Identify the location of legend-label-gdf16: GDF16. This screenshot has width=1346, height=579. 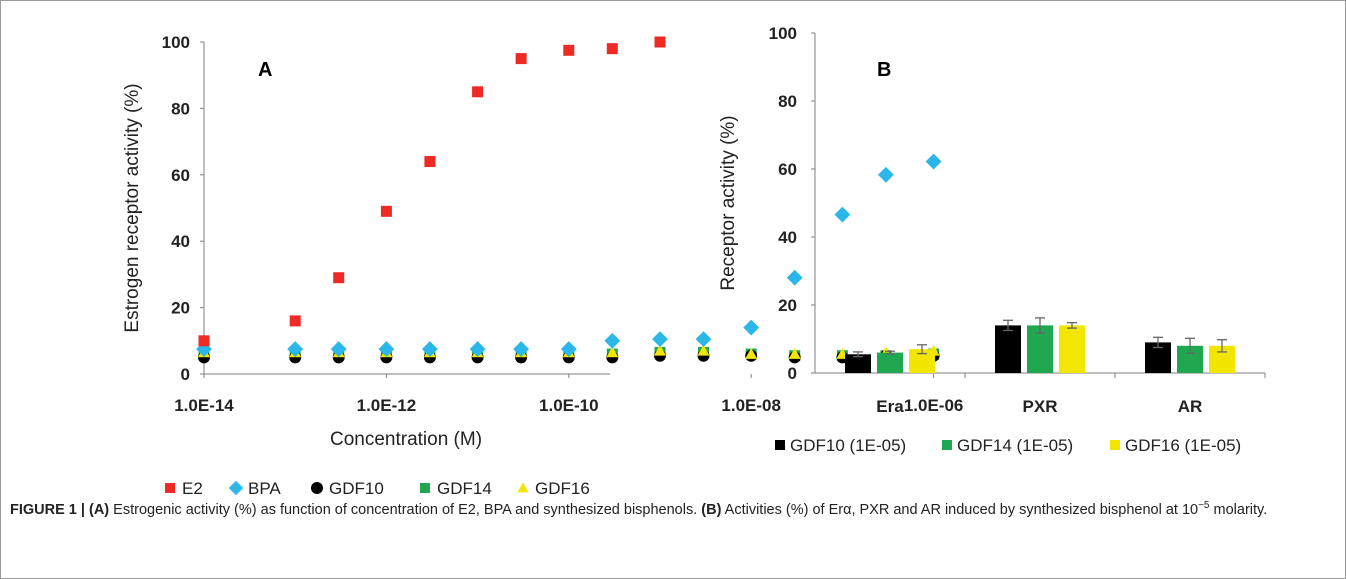
(562, 488).